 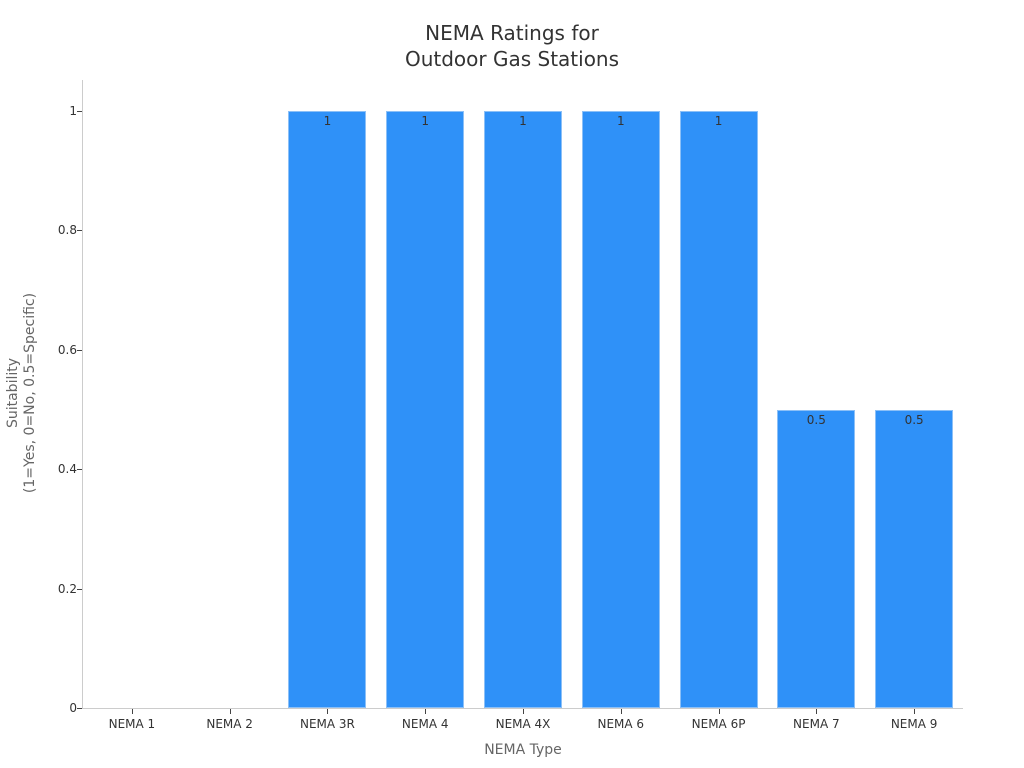 What do you see at coordinates (132, 724) in the screenshot?
I see `x-tick-label: NEMA 1` at bounding box center [132, 724].